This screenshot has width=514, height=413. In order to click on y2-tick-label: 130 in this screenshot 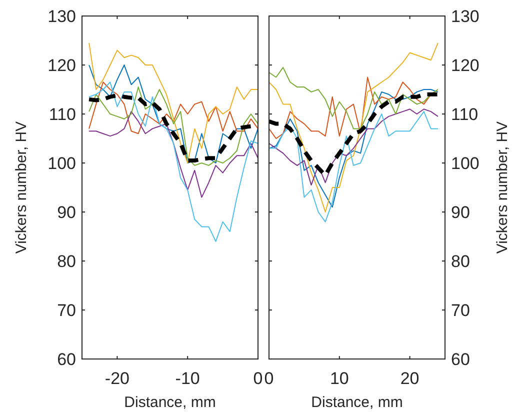, I will do `click(465, 16)`.